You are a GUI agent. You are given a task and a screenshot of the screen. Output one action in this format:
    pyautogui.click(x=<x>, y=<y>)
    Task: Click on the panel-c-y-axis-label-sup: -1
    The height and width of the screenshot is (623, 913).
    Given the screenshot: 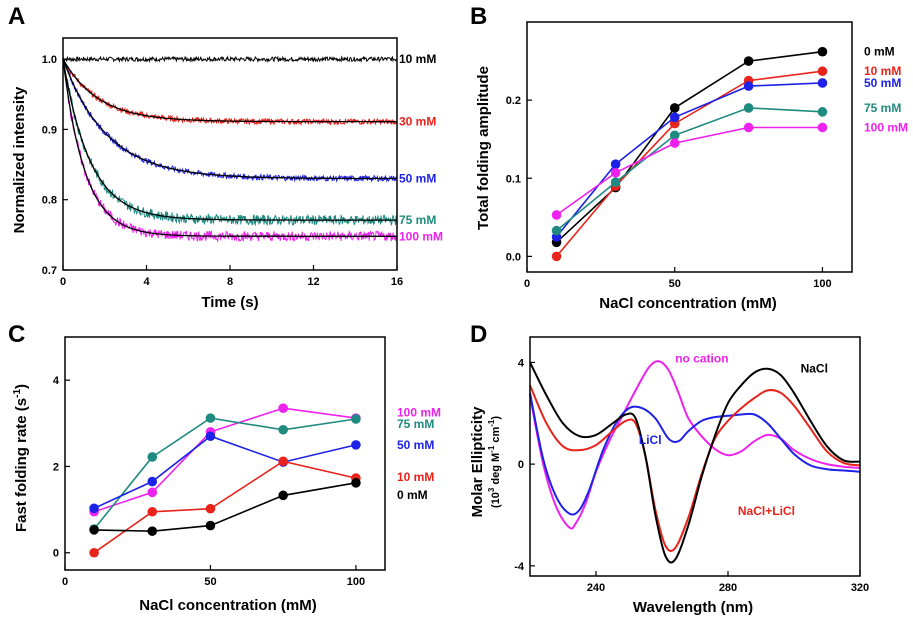 What is the action you would take?
    pyautogui.click(x=17, y=393)
    